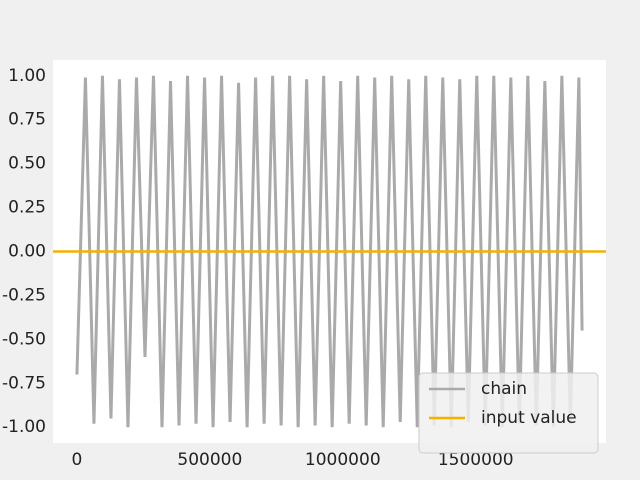 Image resolution: width=640 pixels, height=480 pixels. Describe the element at coordinates (24, 295) in the screenshot. I see `y-tick-label: -0.25` at that location.